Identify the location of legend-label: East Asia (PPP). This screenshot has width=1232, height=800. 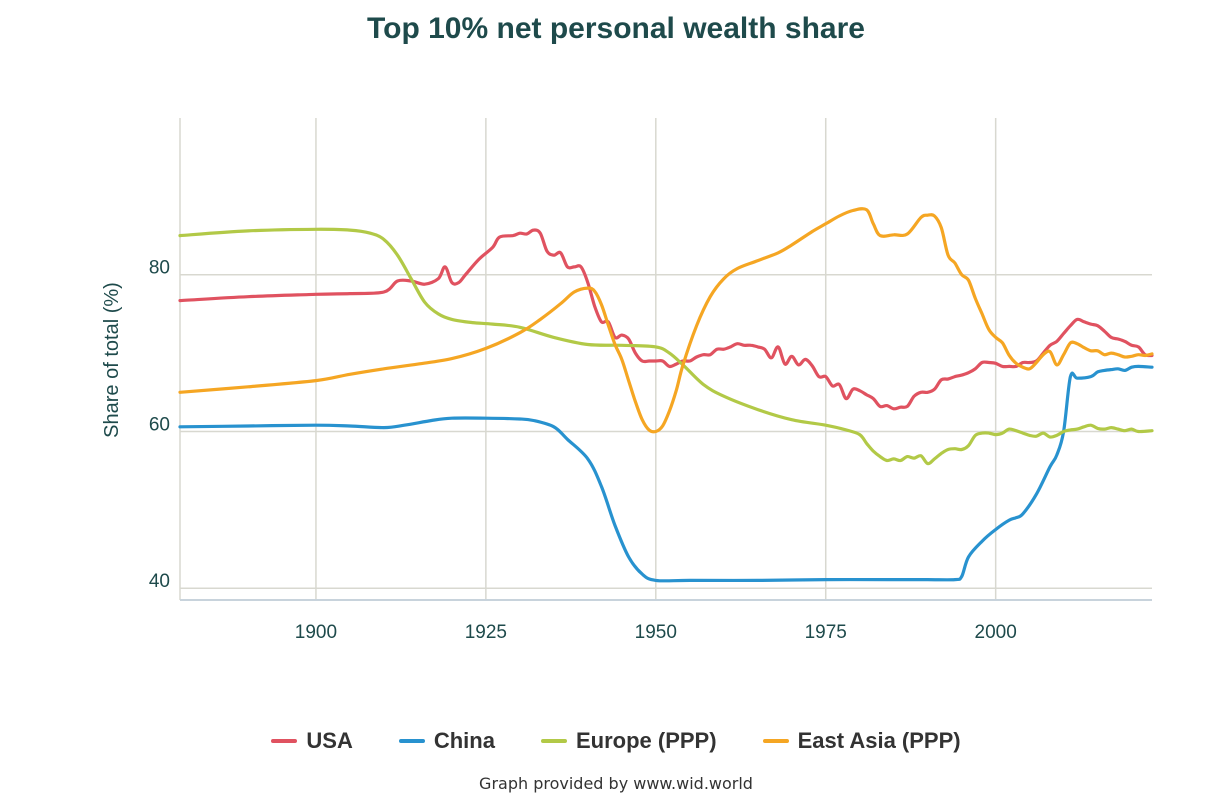
(879, 740).